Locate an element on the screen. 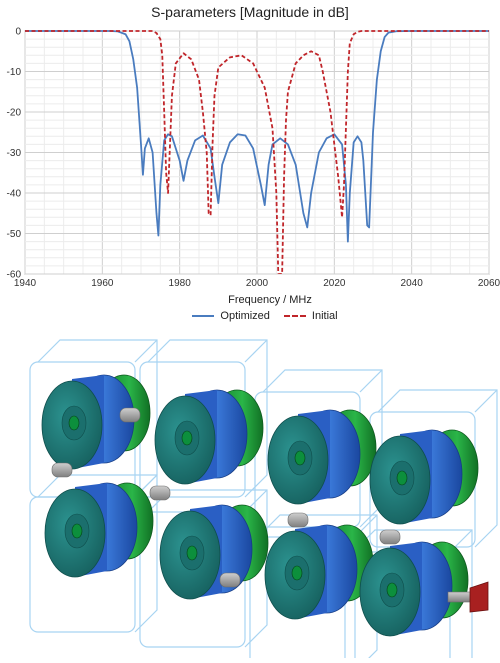 This screenshot has width=500, height=663. connector-flange is located at coordinates (479, 597).